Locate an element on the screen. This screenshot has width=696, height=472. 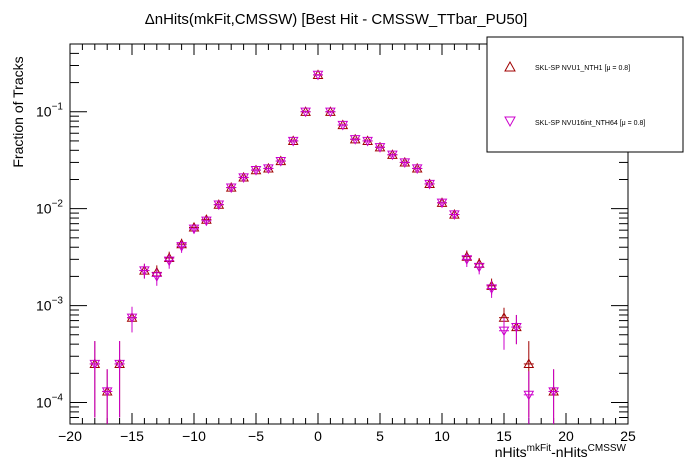
y-axis-label: Fraction of Tracks is located at coordinates (18, 111).